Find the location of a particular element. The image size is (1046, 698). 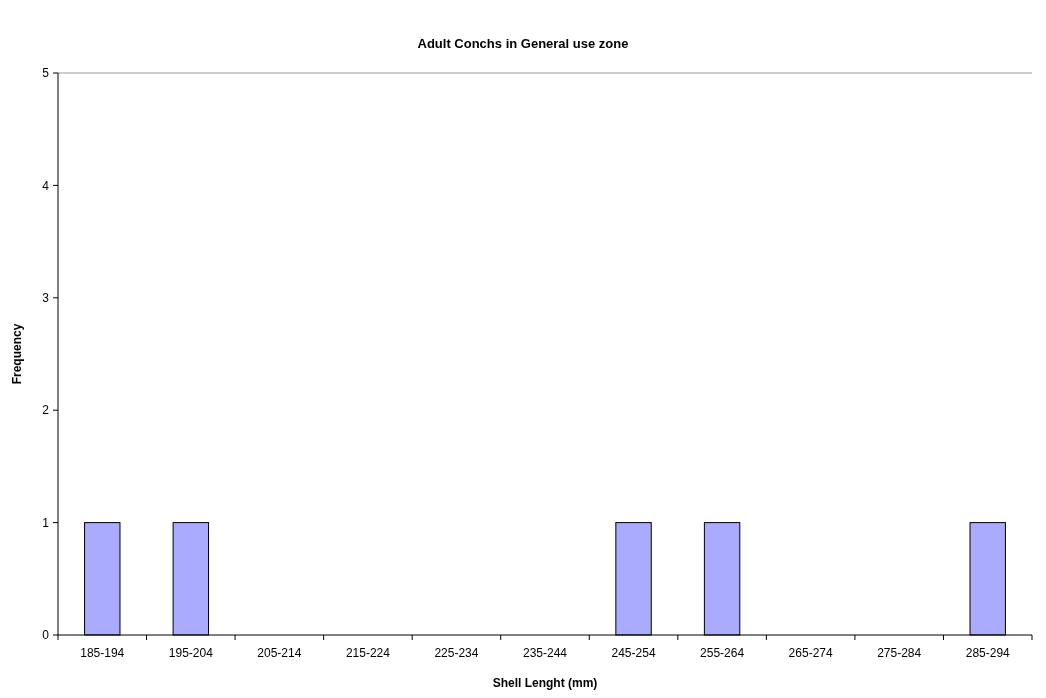

y-axis-title: Frequency is located at coordinates (17, 354).